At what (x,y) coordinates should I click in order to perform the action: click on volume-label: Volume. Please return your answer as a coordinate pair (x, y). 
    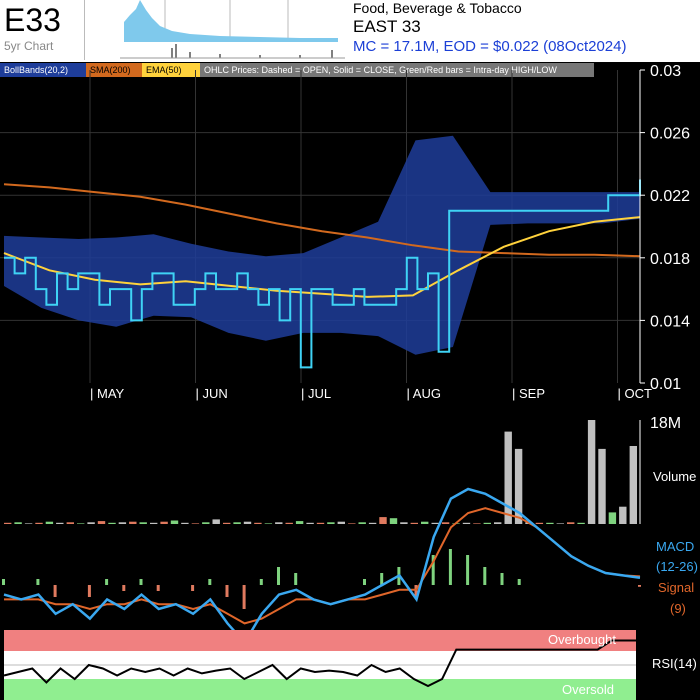
    Looking at the image, I should click on (674, 476).